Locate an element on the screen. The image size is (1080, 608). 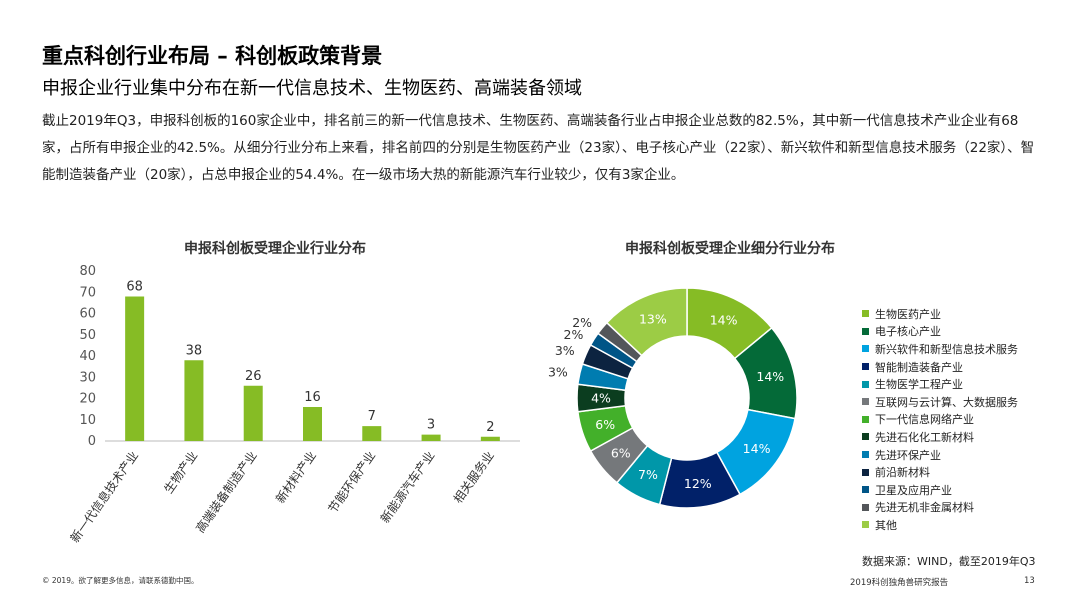
donut-slice is located at coordinates (646, 322).